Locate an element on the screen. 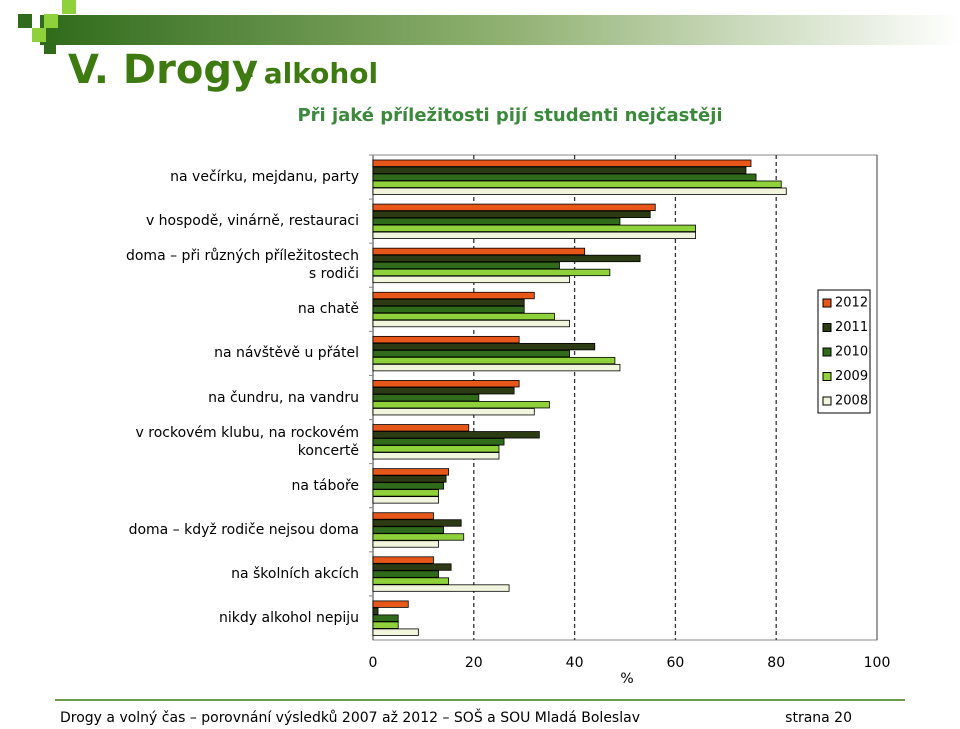  y-tick-label: v rockovém klubu, na rockovém koncertě is located at coordinates (247, 441).